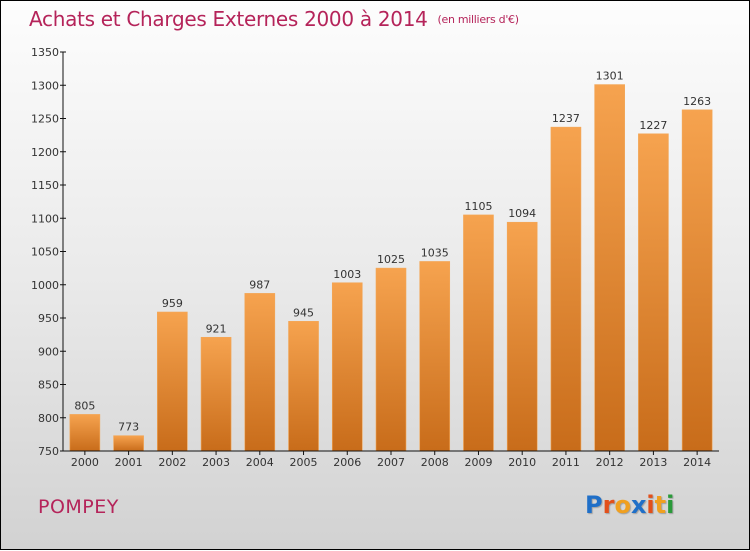 This screenshot has height=551, width=750. What do you see at coordinates (522, 336) in the screenshot?
I see `bar-2010` at bounding box center [522, 336].